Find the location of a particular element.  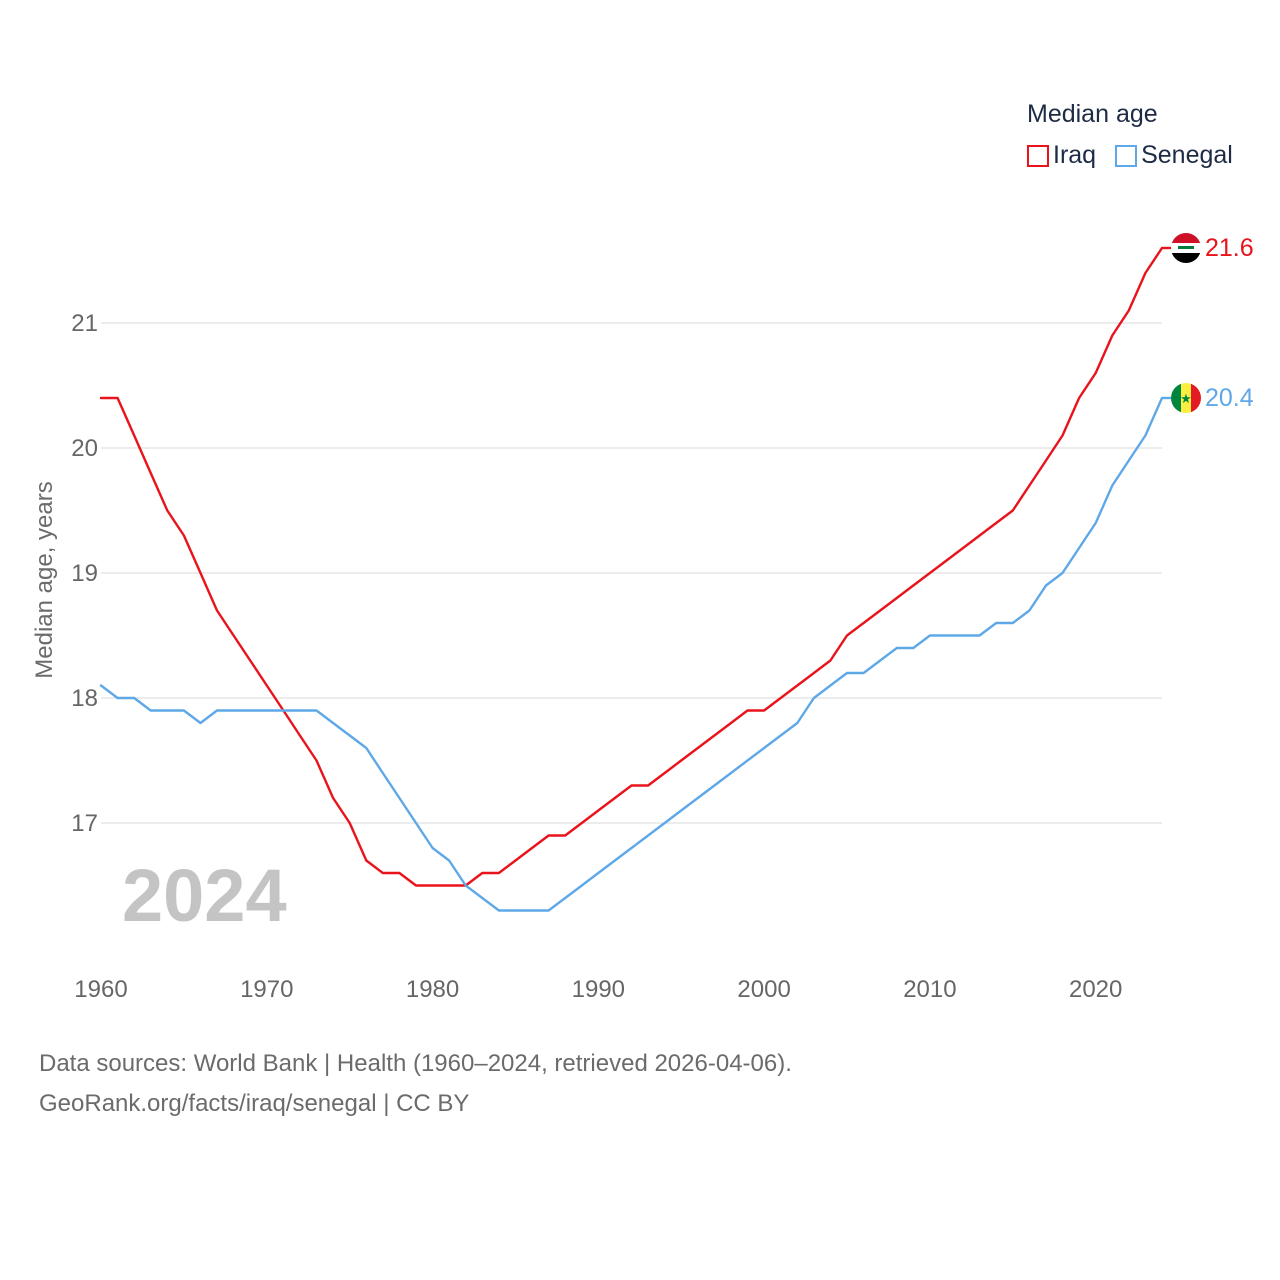

series-end-markers: 21.6 20.4 is located at coordinates (1208, 323).